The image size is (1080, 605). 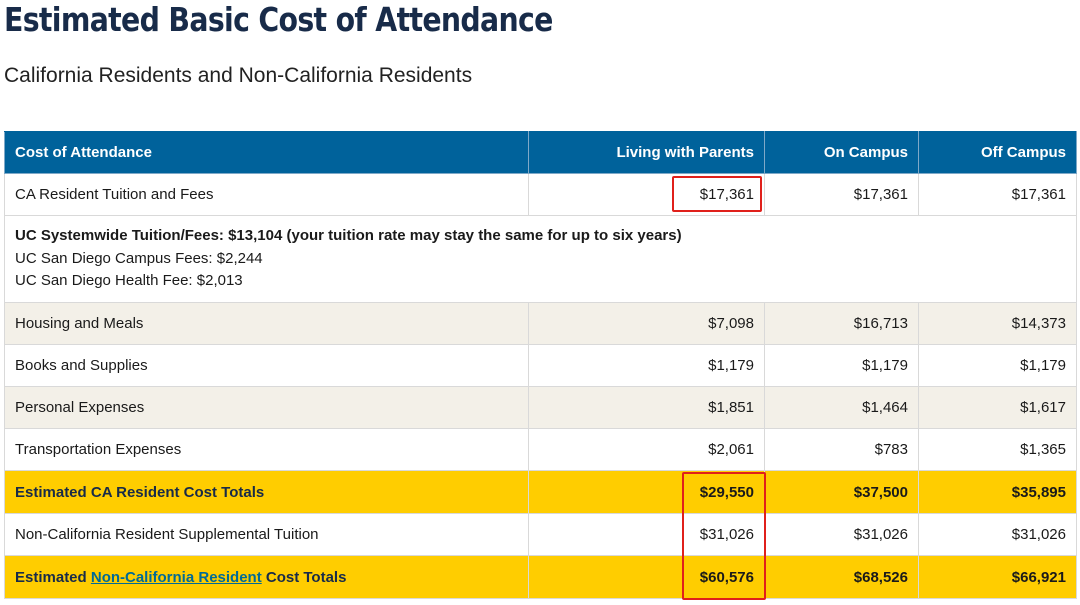 What do you see at coordinates (266, 194) in the screenshot?
I see `row-label: CA Resident Tuition and Fees` at bounding box center [266, 194].